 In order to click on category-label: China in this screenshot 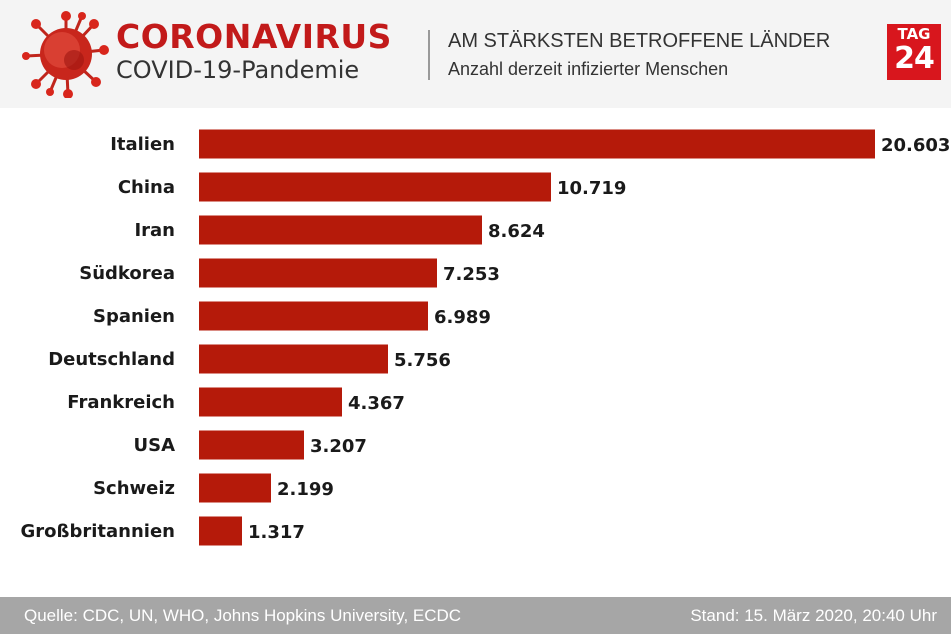, I will do `click(146, 187)`.